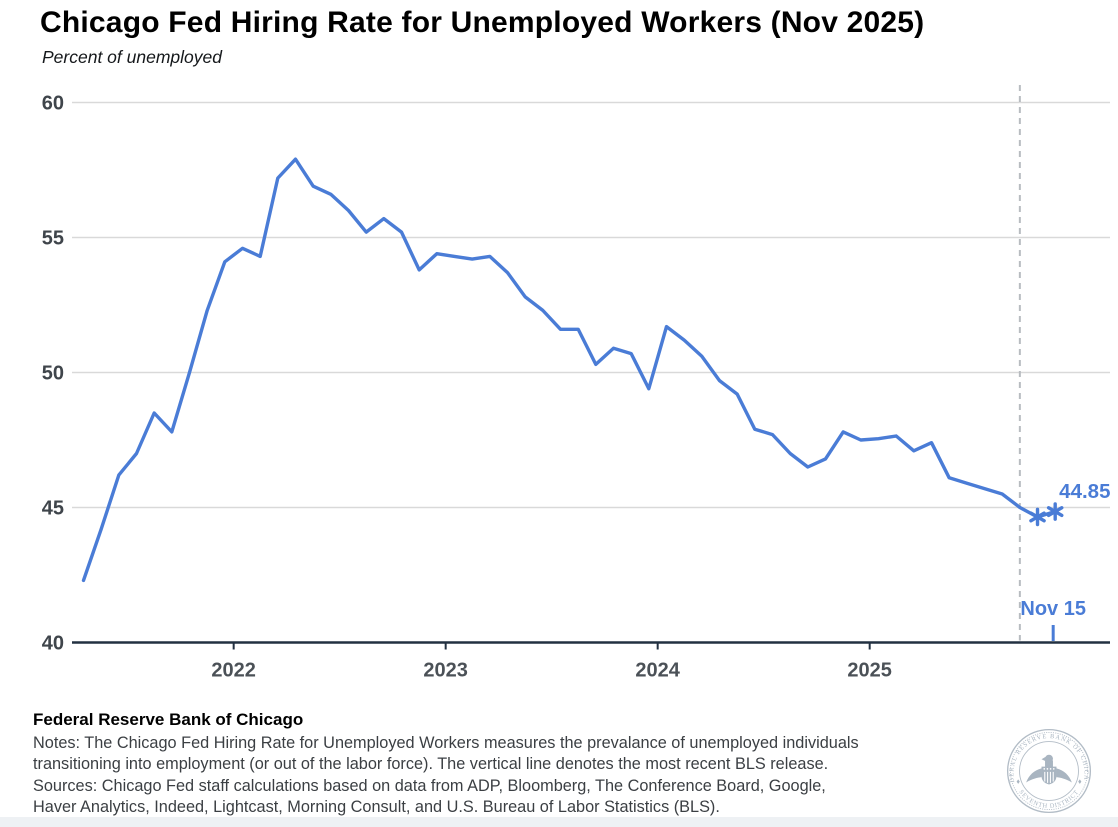 This screenshot has width=1118, height=827. What do you see at coordinates (869, 671) in the screenshot?
I see `svg-text: 2025` at bounding box center [869, 671].